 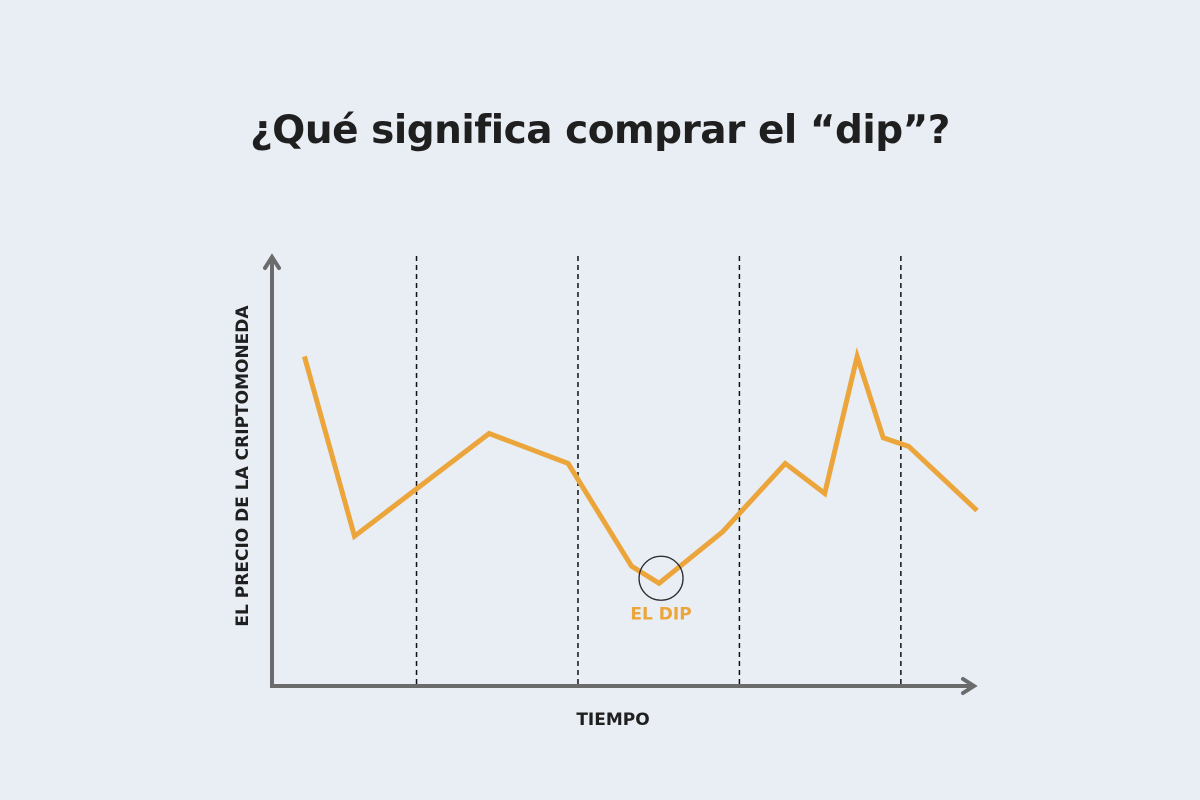 I want to click on y-axis-arrow, so click(x=272, y=261).